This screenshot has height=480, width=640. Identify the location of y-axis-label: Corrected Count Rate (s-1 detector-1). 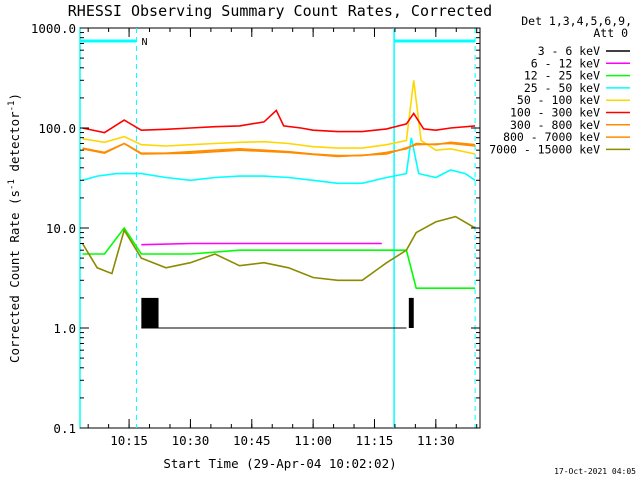
(14, 228).